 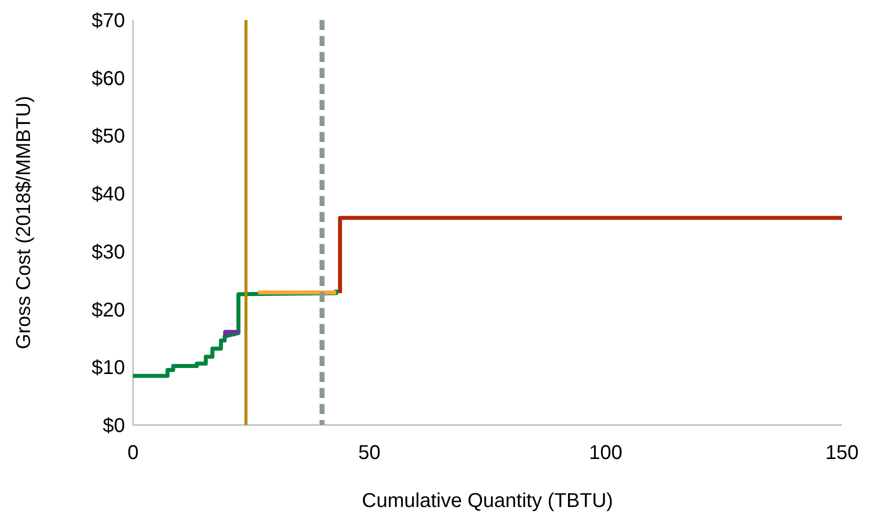 I want to click on y-axis-title: Gross Cost (2018$/MMBTU), so click(x=24, y=223).